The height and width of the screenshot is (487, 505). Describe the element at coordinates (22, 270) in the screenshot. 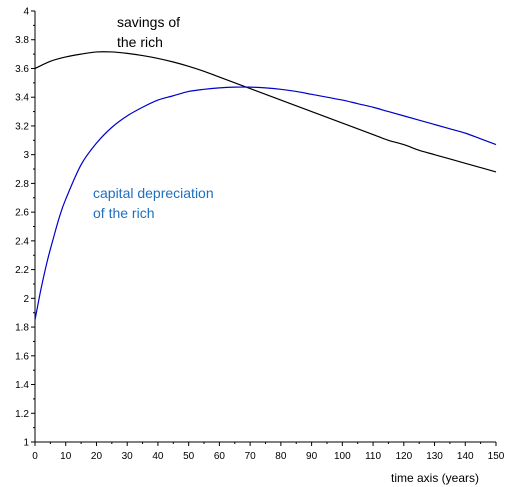

I see `y-tick-label: 2.2` at that location.